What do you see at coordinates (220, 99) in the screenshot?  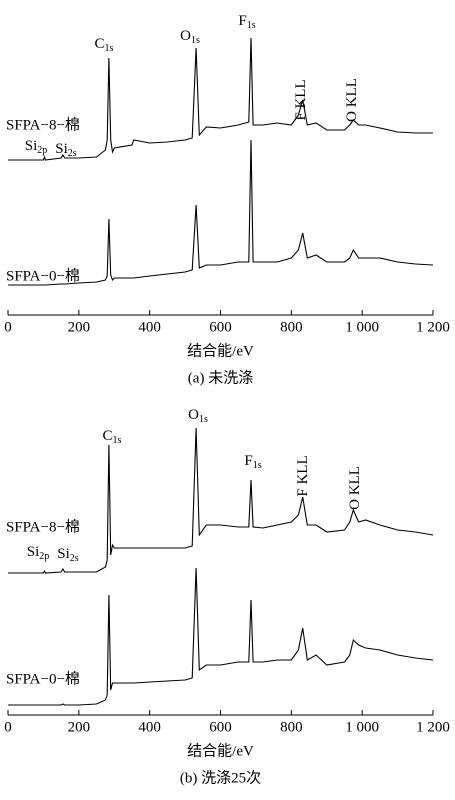 I see `spectrum-line` at bounding box center [220, 99].